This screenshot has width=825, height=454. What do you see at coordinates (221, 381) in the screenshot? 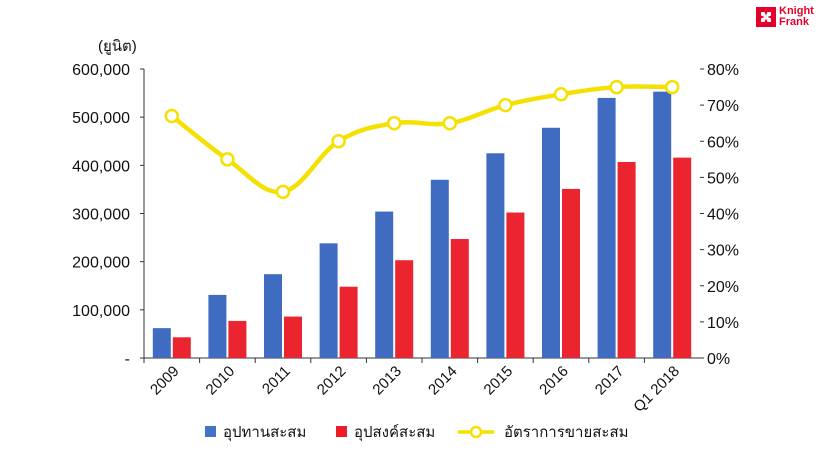
I see `x-axis-tick-label: 2010` at bounding box center [221, 381].